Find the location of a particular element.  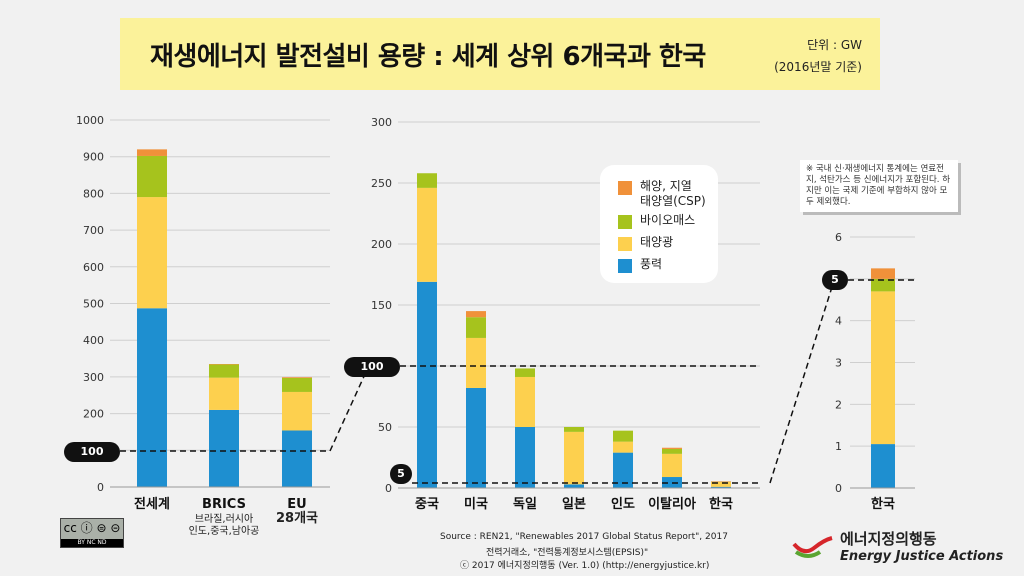

legend-label-biomass: 바이오매스 is located at coordinates (668, 220).